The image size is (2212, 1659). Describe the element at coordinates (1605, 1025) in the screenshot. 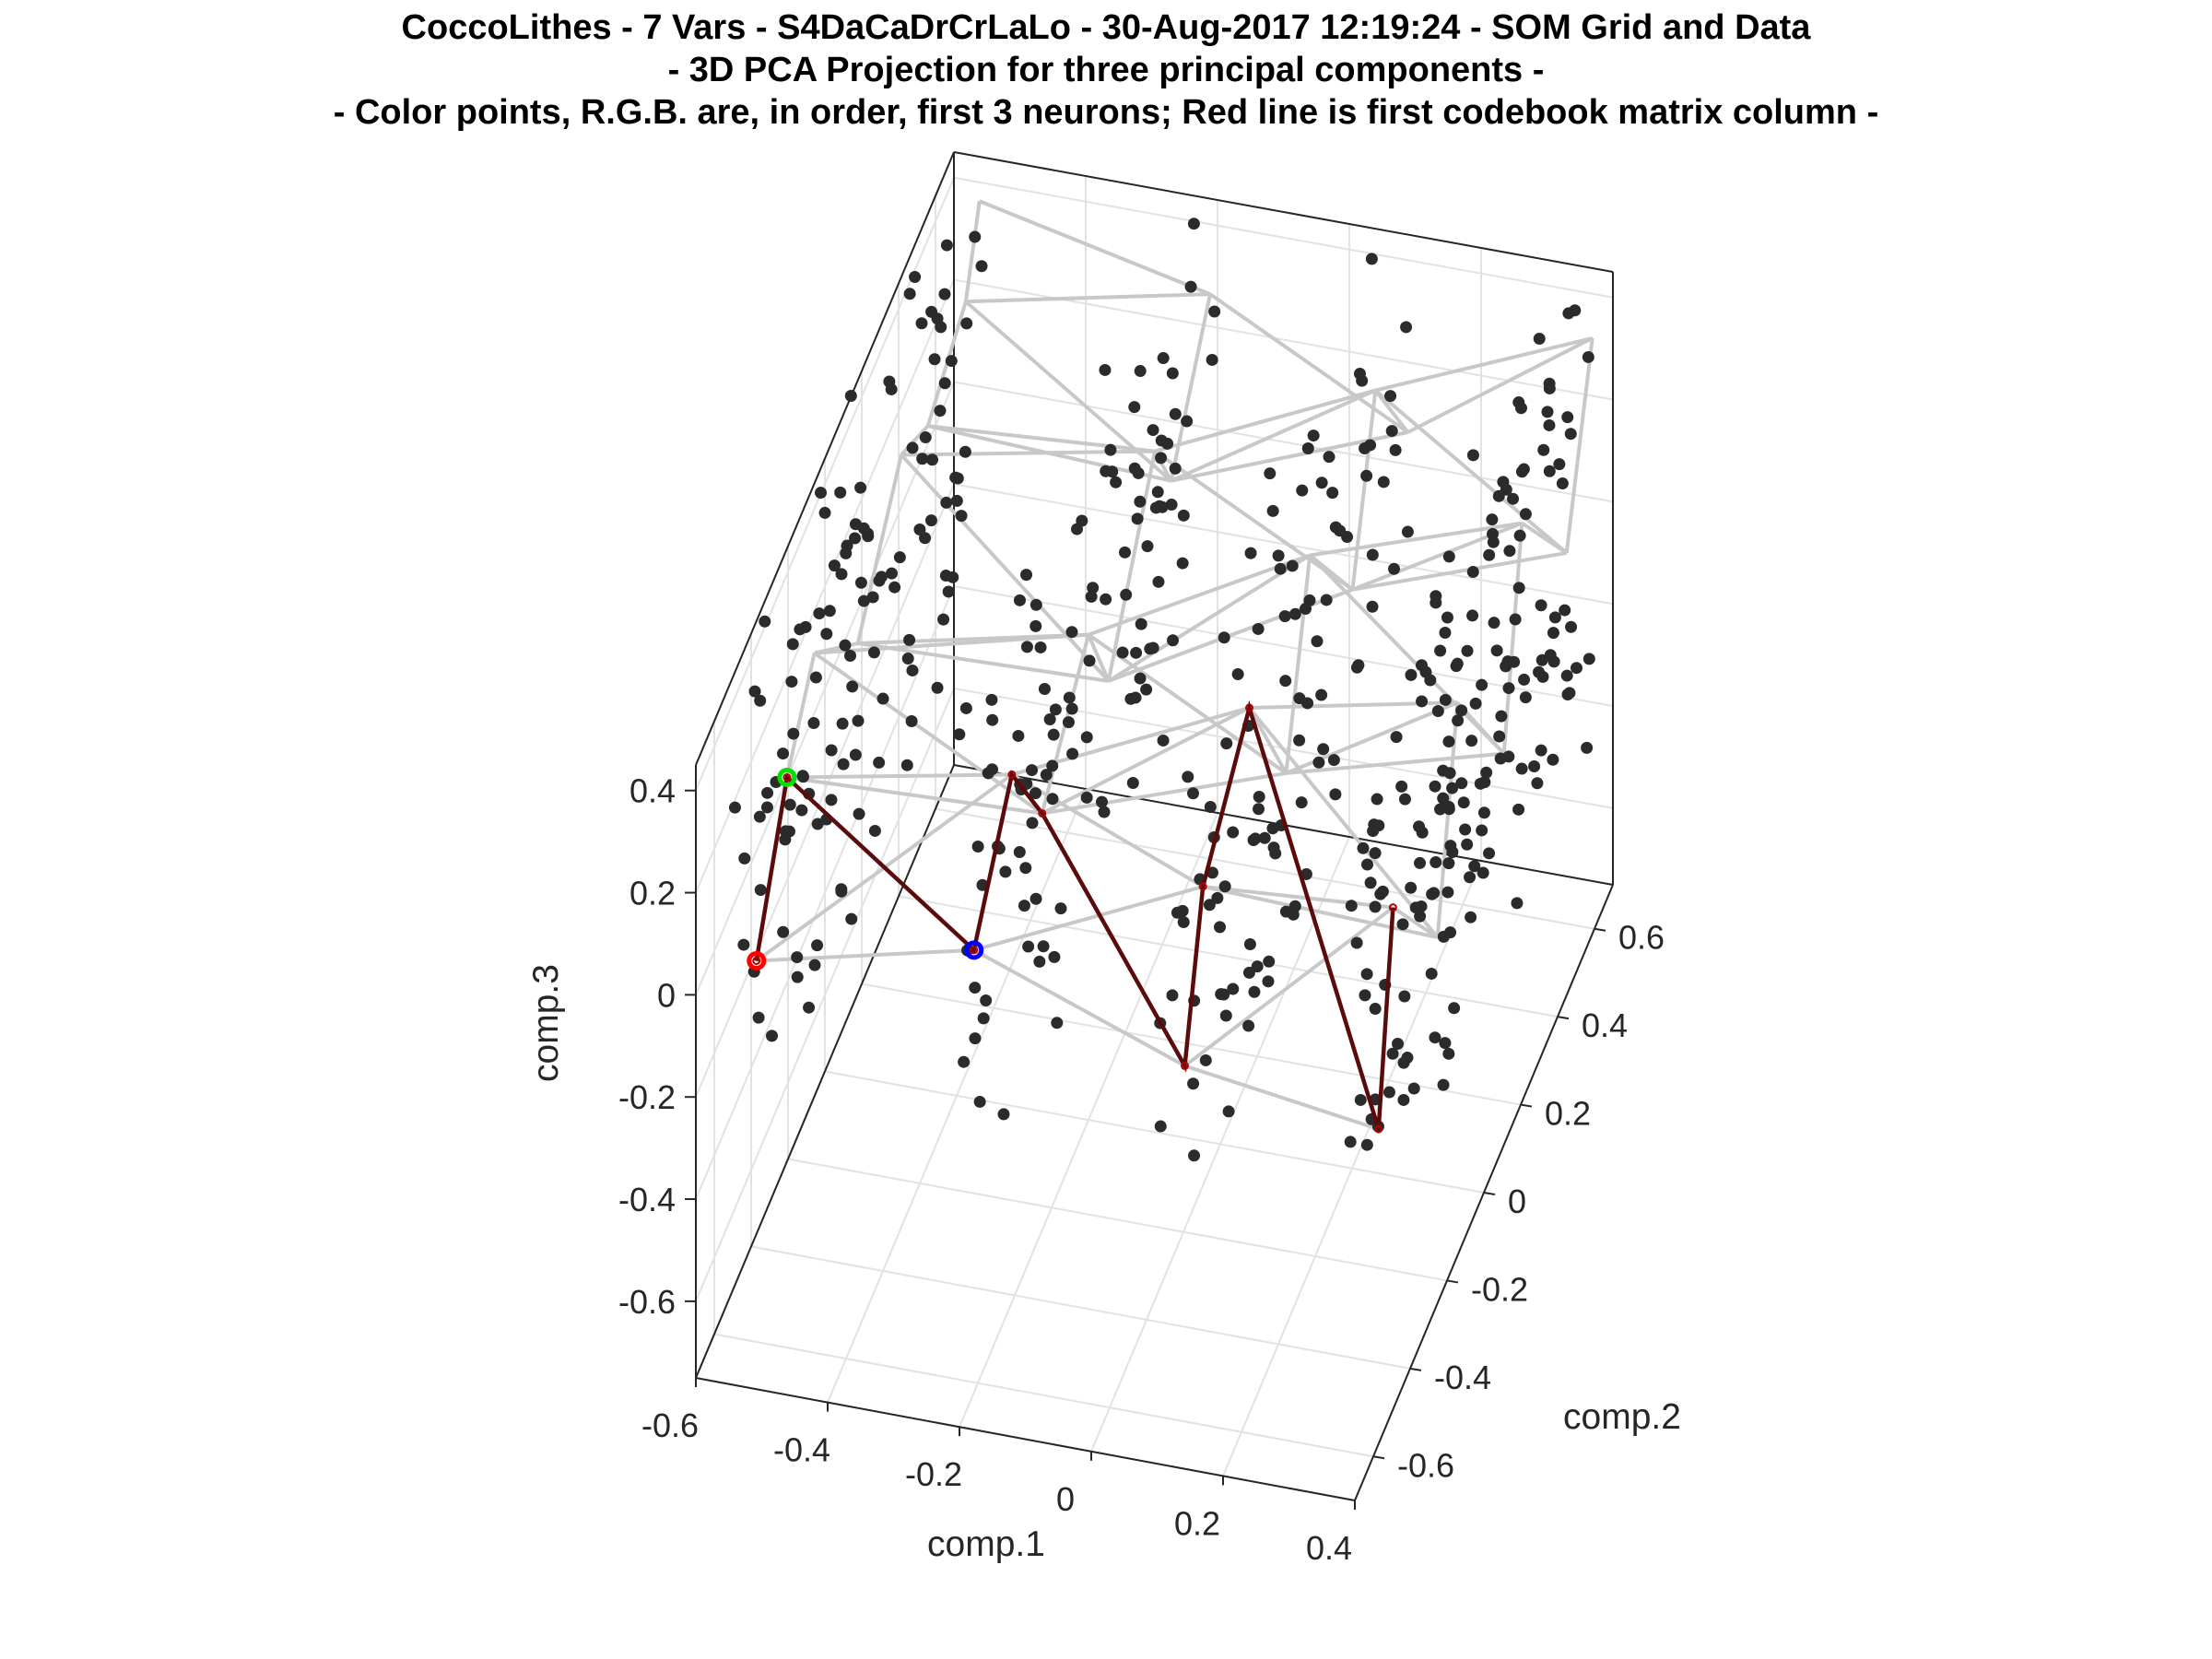

I see `y-tick-label: 0.4` at that location.